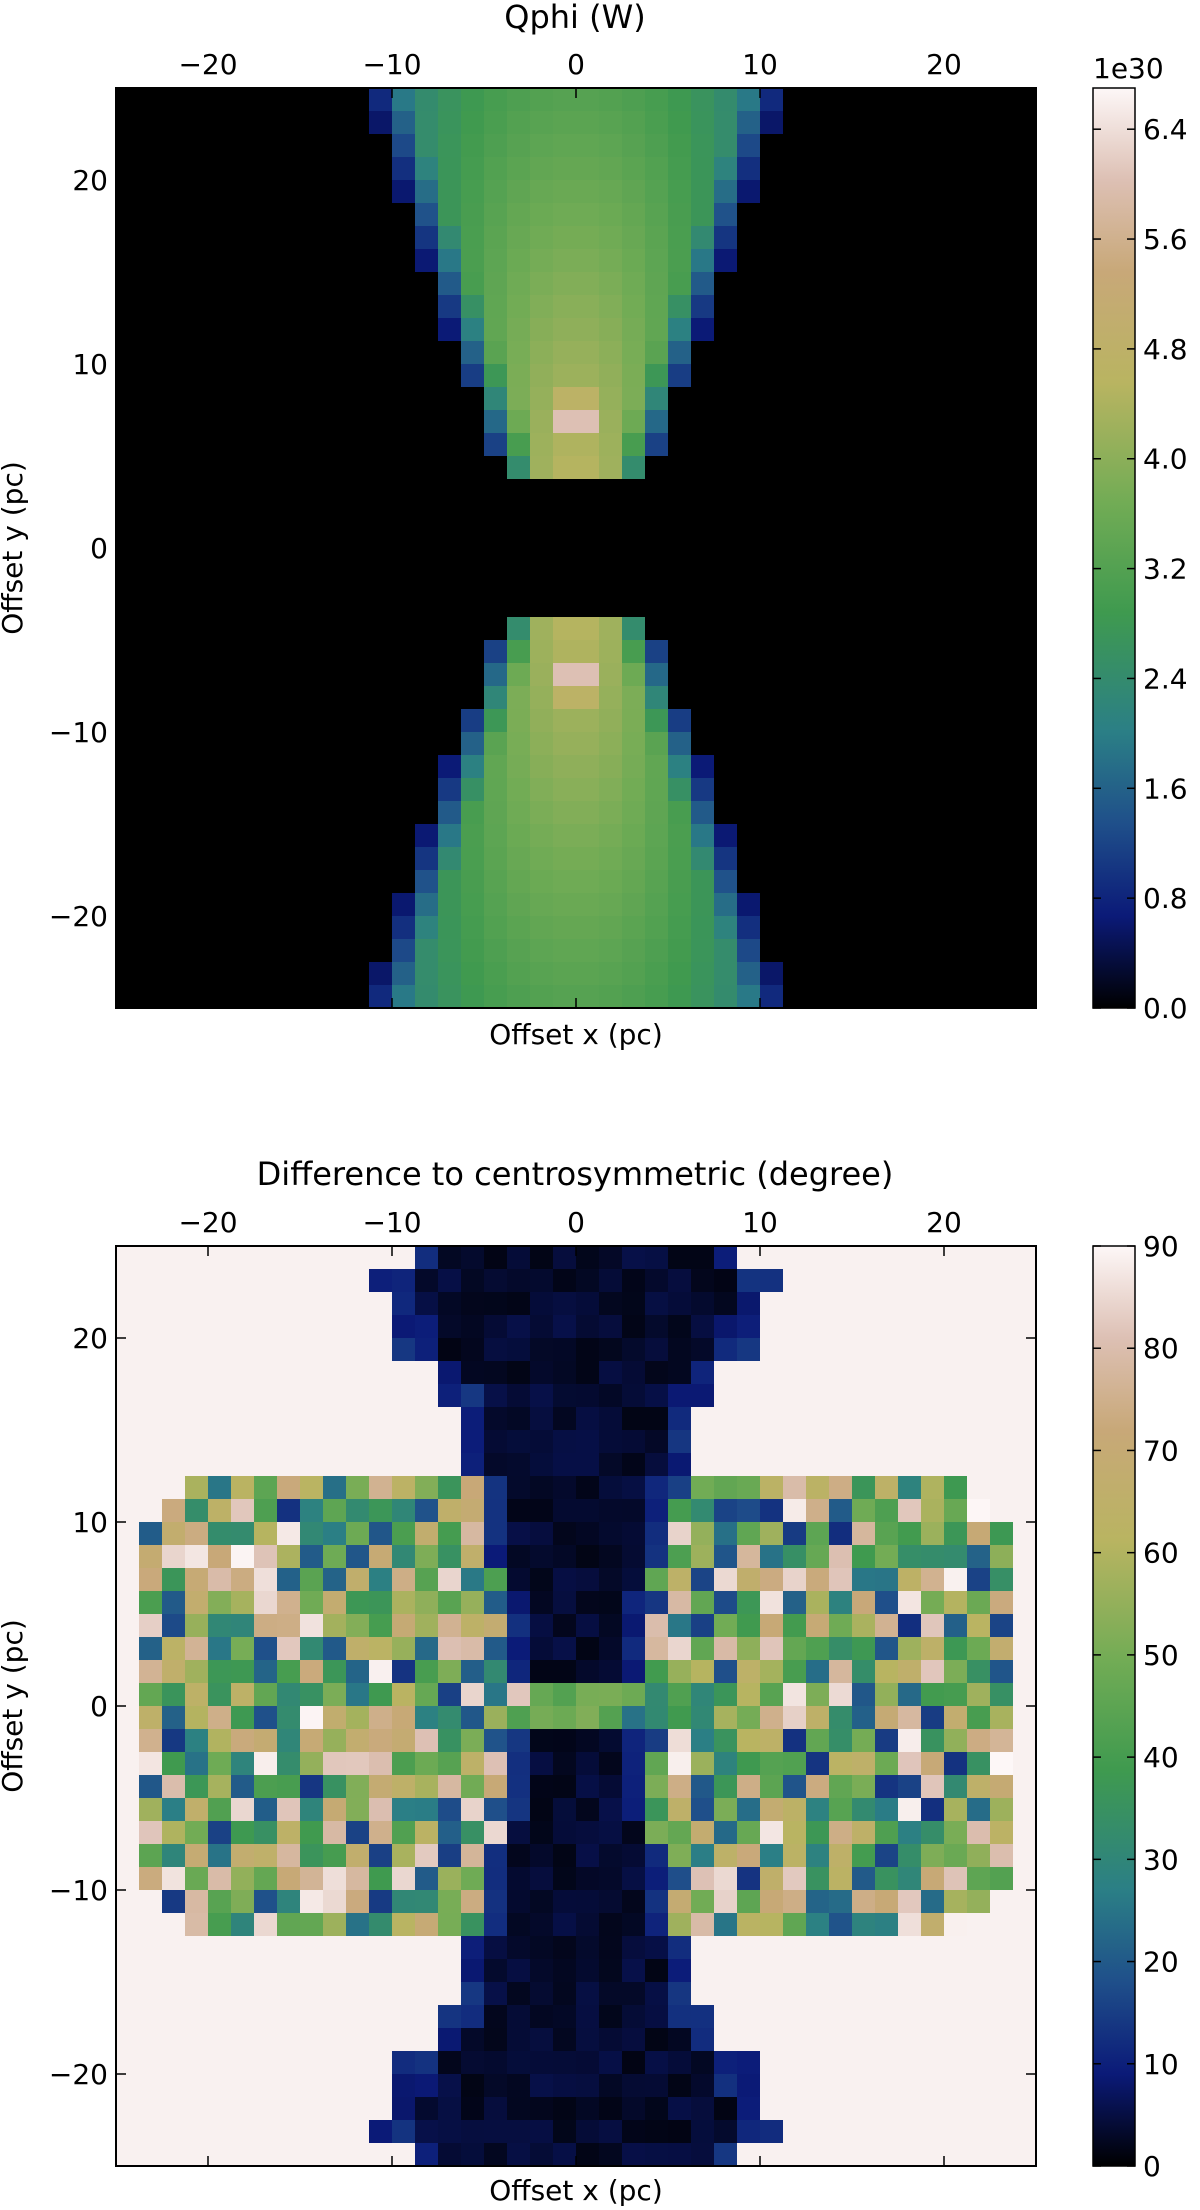 The width and height of the screenshot is (1200, 2210). I want to click on colorbar-tick-label: 90, so click(1161, 1246).